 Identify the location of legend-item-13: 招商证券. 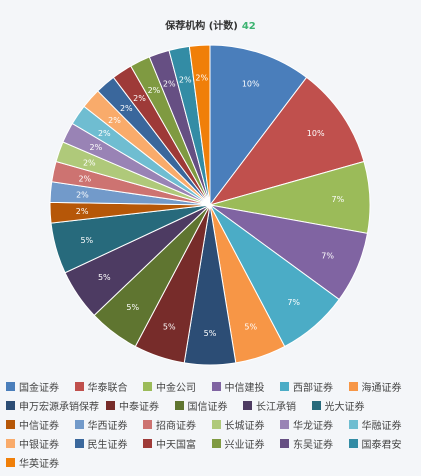
(177, 424).